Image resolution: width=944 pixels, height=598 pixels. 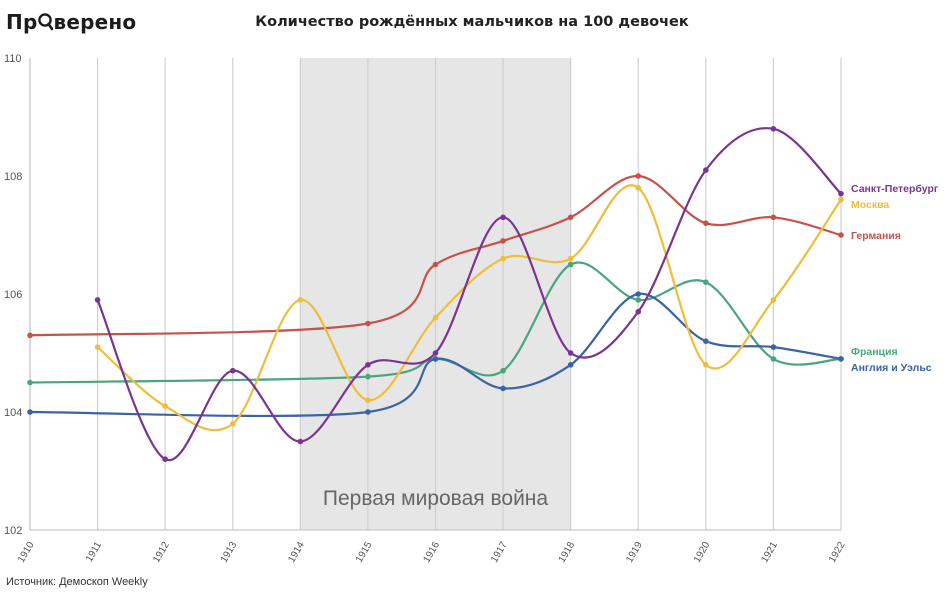 I want to click on series-end-label: Германия, so click(x=876, y=236).